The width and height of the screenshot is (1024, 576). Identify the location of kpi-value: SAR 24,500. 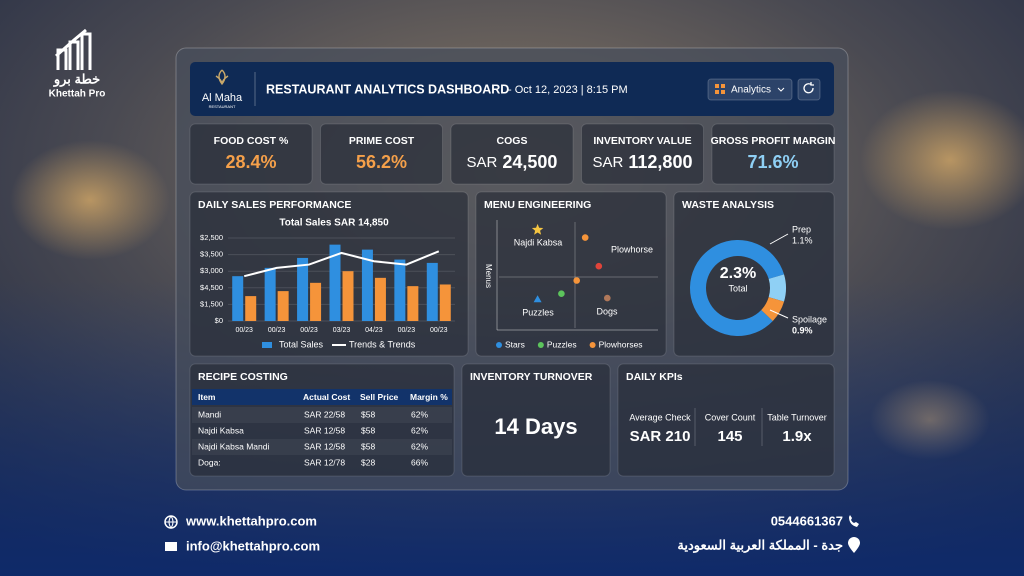
(512, 162).